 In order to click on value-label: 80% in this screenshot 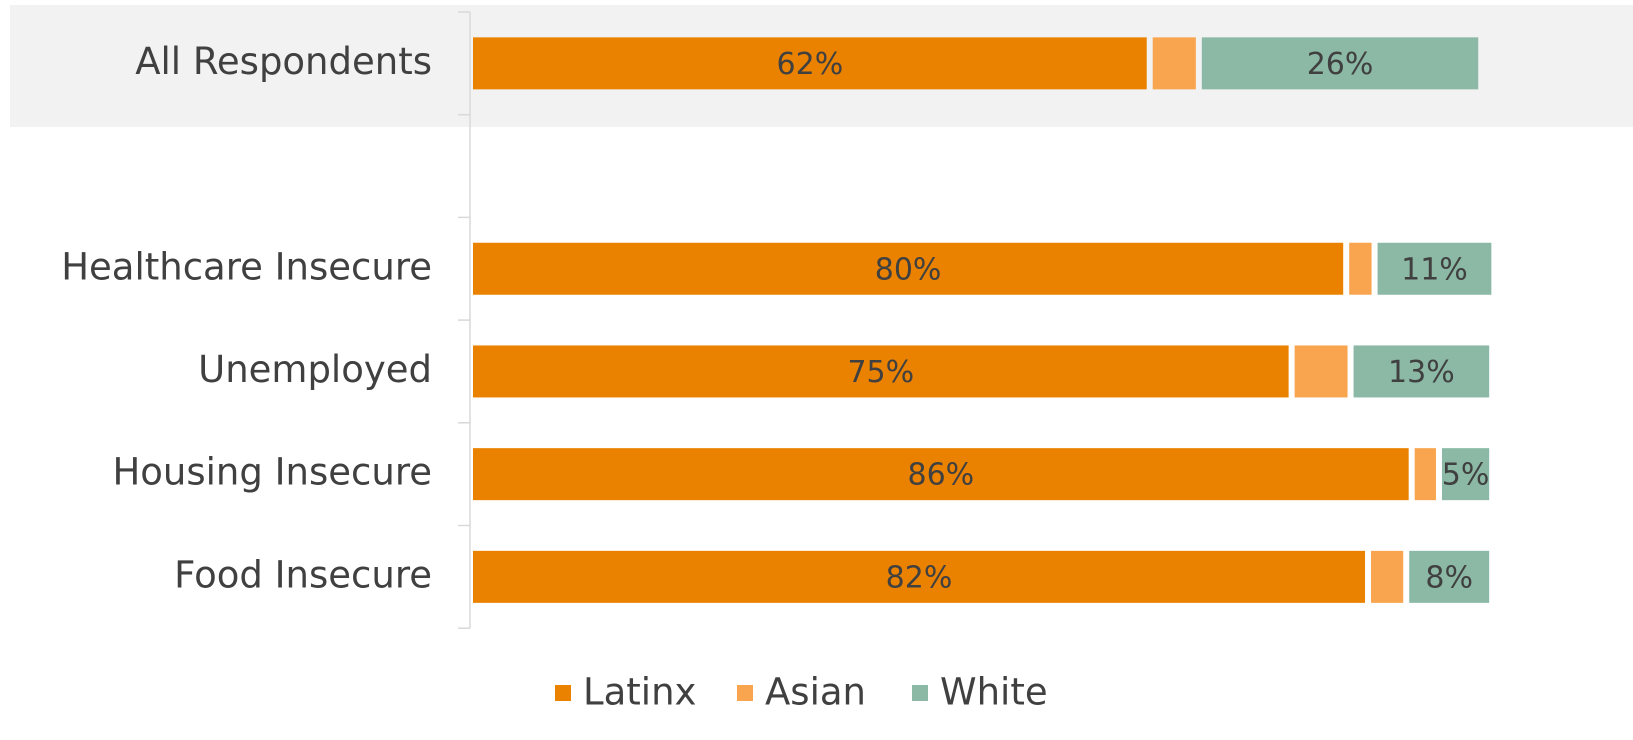, I will do `click(908, 269)`.